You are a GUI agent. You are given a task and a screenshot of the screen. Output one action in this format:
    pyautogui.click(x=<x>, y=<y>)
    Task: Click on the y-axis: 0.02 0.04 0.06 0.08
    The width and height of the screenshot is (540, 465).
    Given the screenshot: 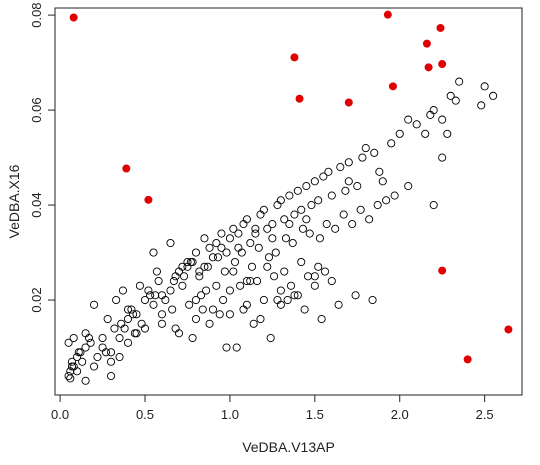 What is the action you would take?
    pyautogui.click(x=42, y=157)
    